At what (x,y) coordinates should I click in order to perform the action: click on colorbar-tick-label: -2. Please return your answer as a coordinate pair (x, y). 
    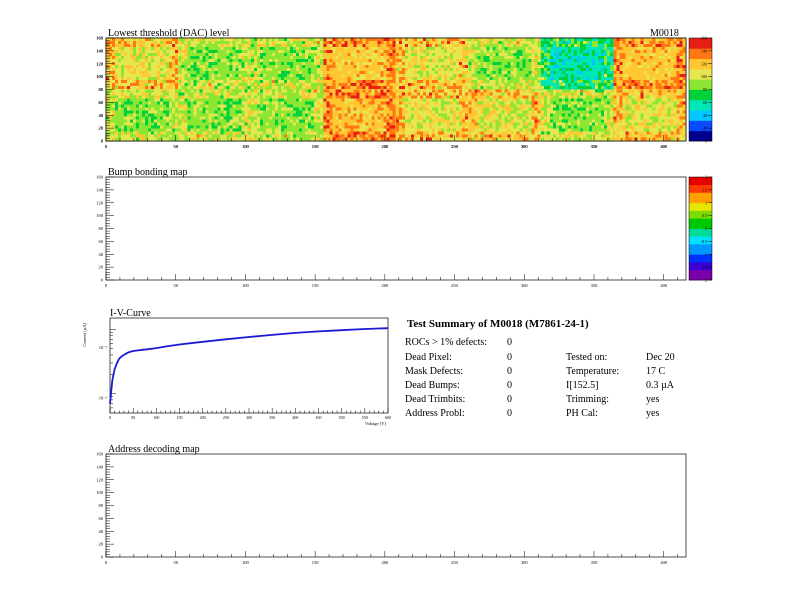
    Looking at the image, I should click on (705, 280).